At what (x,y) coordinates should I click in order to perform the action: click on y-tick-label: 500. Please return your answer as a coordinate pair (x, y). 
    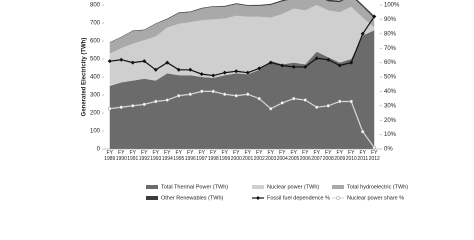
    Looking at the image, I should click on (95, 60).